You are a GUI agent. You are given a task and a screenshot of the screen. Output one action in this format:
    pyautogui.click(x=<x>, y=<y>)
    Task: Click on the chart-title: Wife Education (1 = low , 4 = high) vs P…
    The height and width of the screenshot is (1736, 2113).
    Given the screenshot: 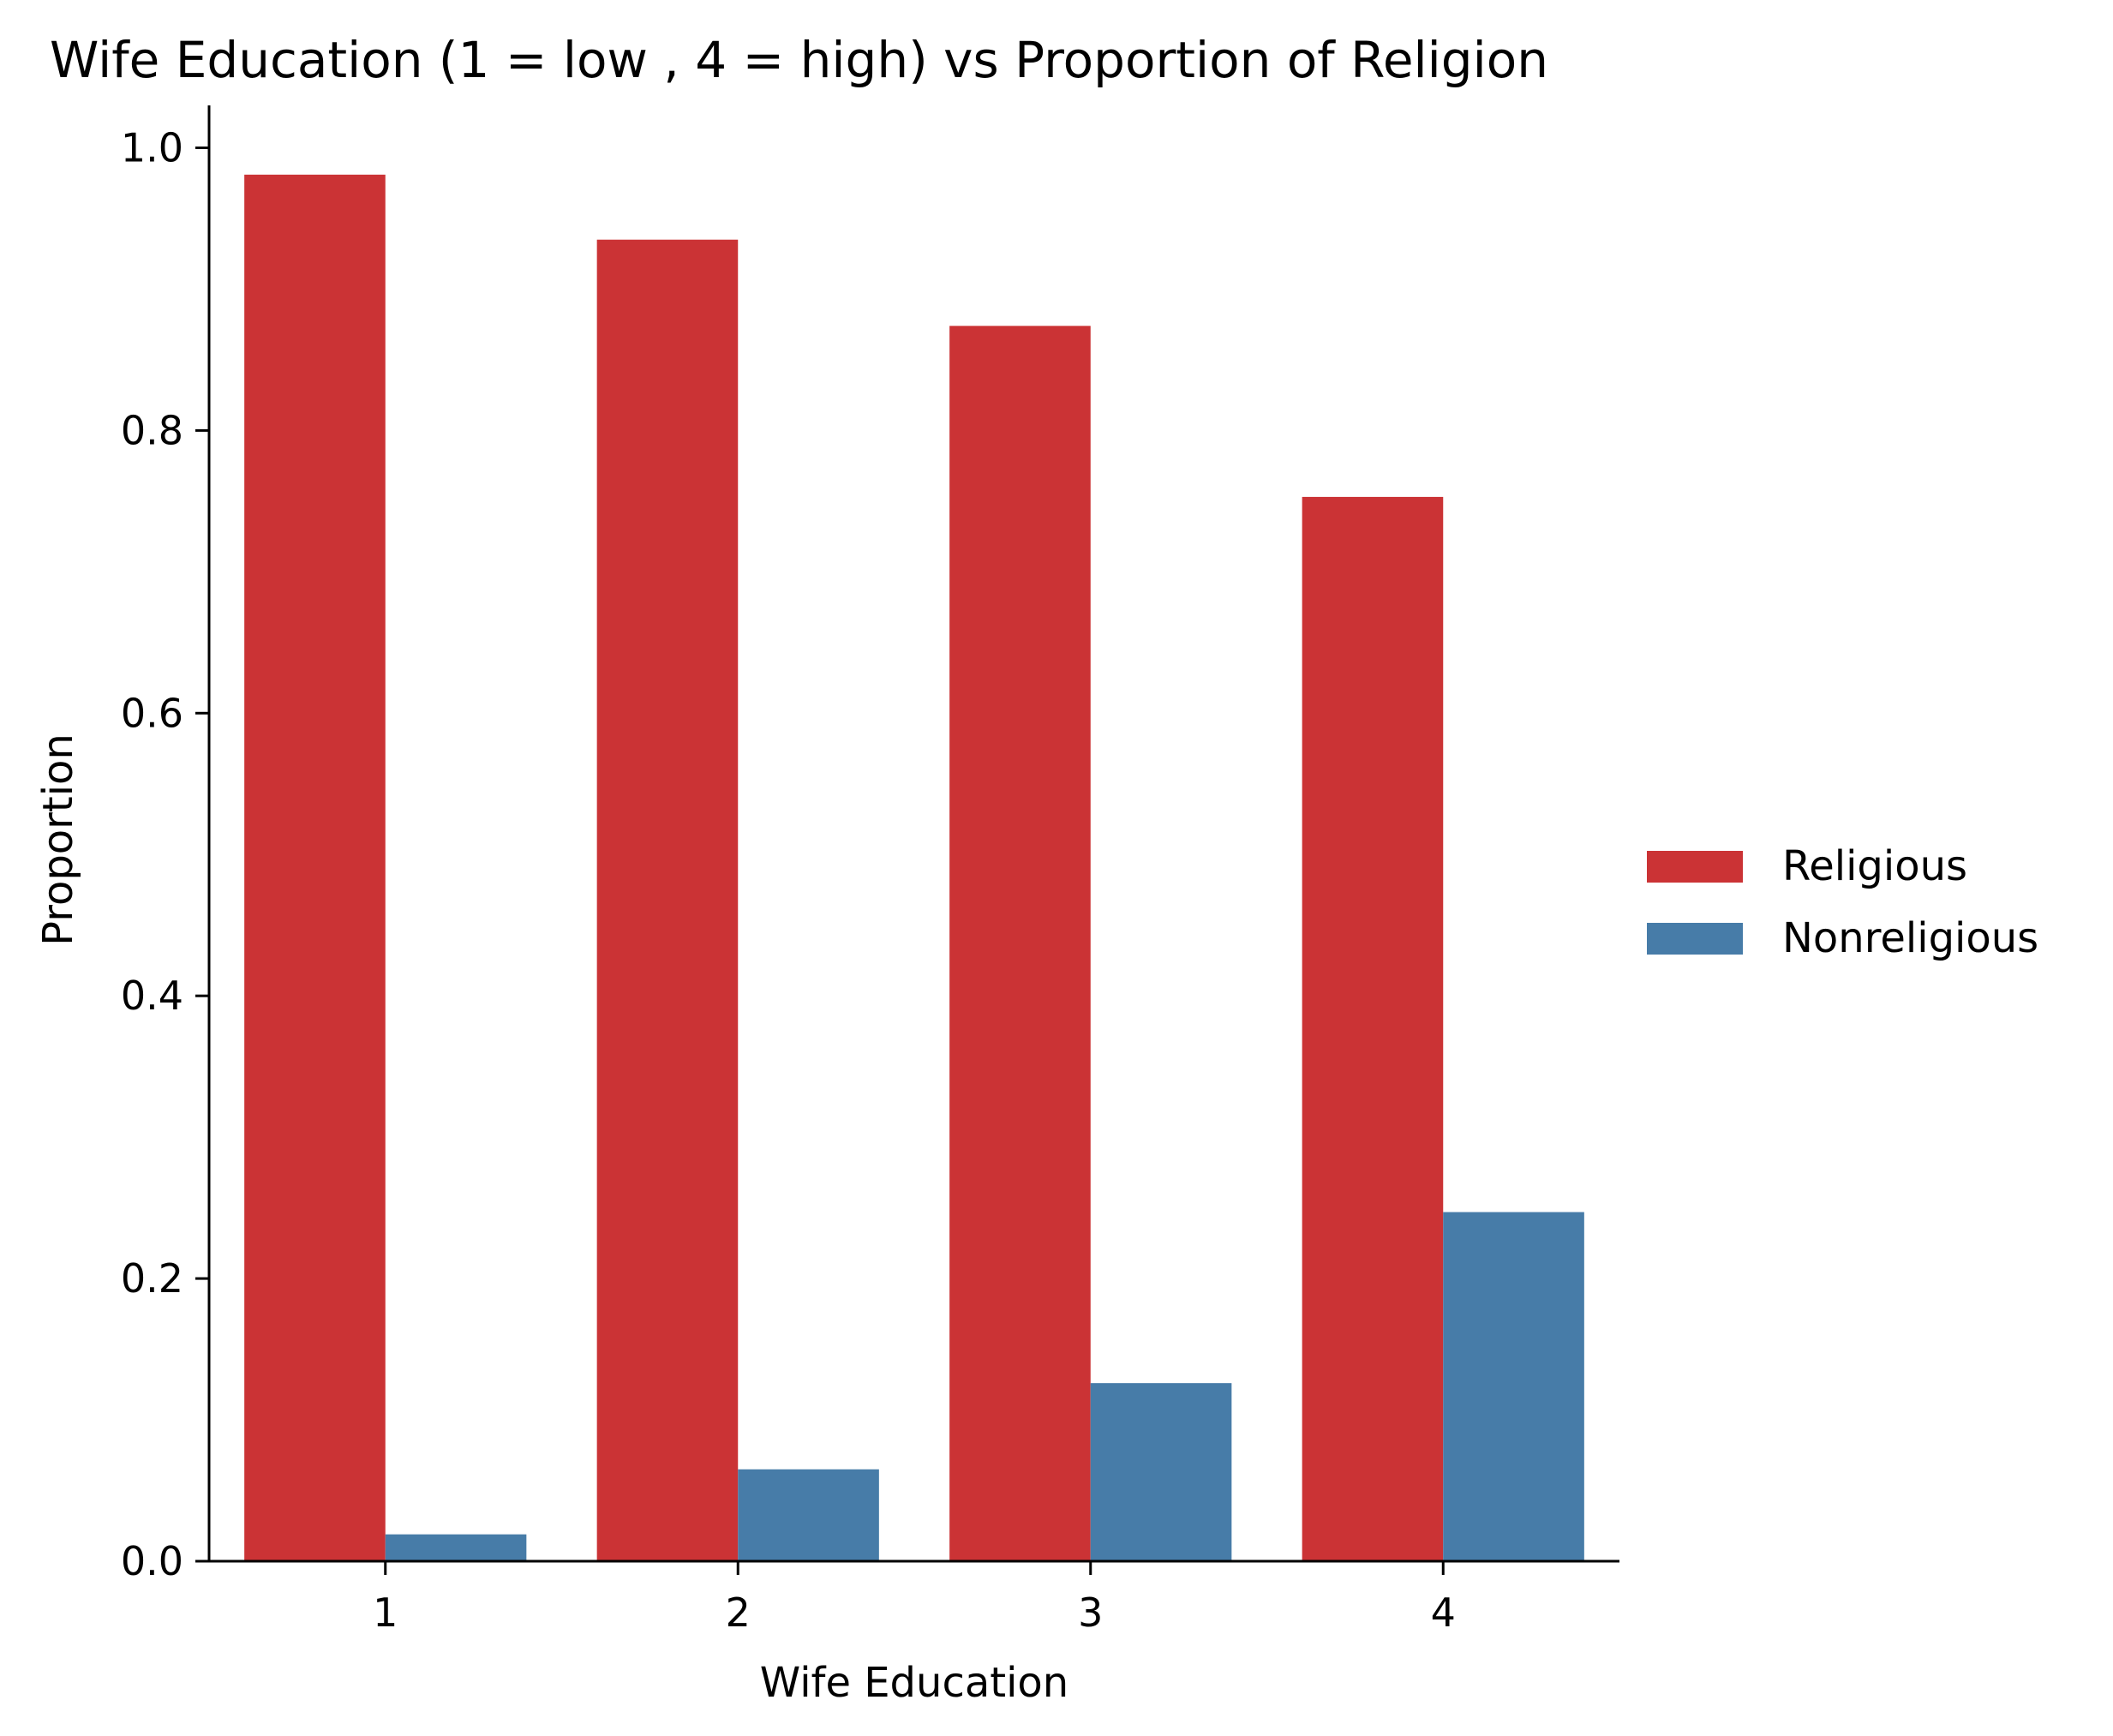 What is the action you would take?
    pyautogui.click(x=799, y=60)
    